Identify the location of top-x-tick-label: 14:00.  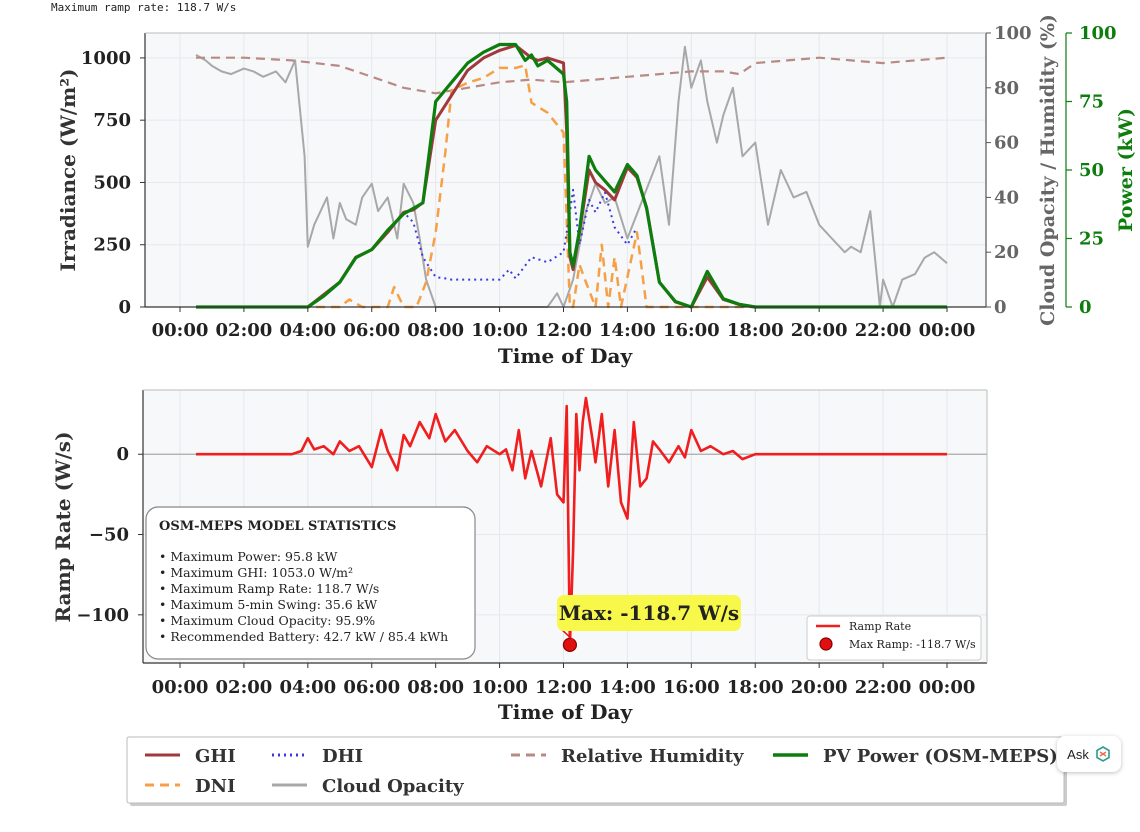
(627, 330).